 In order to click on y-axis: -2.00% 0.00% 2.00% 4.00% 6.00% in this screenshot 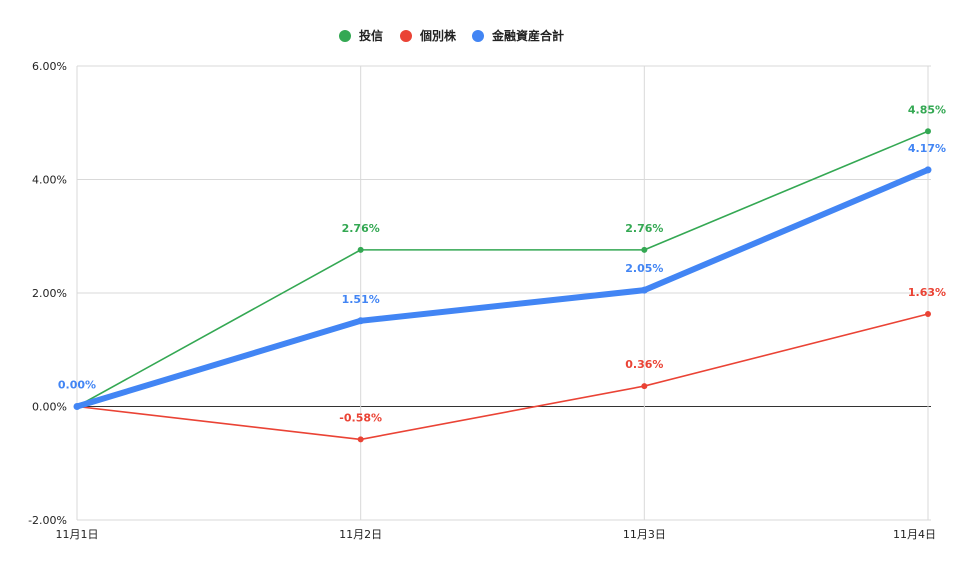, I will do `click(47, 293)`.